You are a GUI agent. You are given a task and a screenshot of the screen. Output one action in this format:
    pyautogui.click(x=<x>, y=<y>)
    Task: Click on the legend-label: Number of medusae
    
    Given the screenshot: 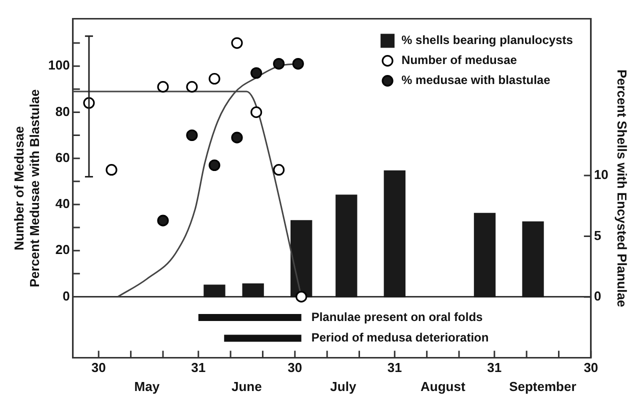 What is the action you would take?
    pyautogui.click(x=460, y=60)
    